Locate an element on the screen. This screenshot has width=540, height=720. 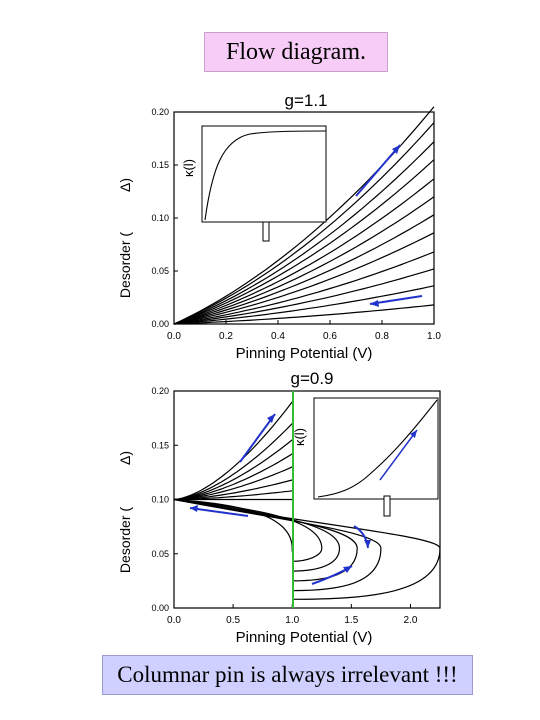
title-box: Flow diagram. is located at coordinates (296, 52).